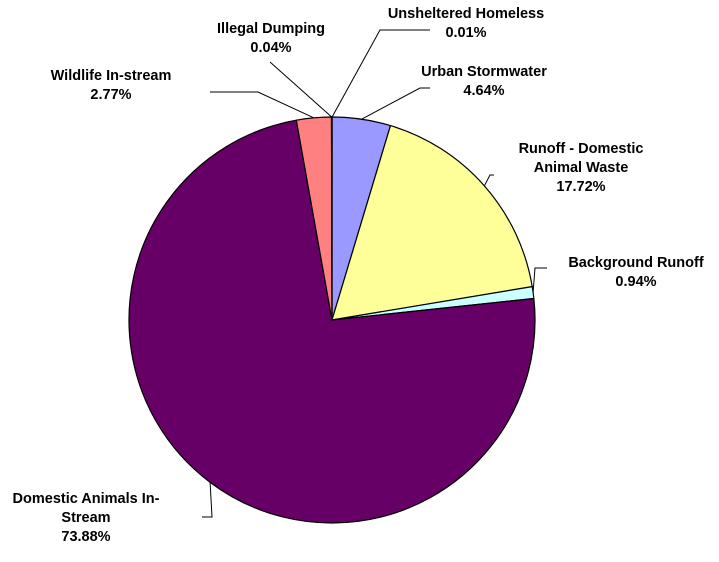 The height and width of the screenshot is (562, 719). I want to click on slice-label-text: Runoff - Domestic, so click(581, 149).